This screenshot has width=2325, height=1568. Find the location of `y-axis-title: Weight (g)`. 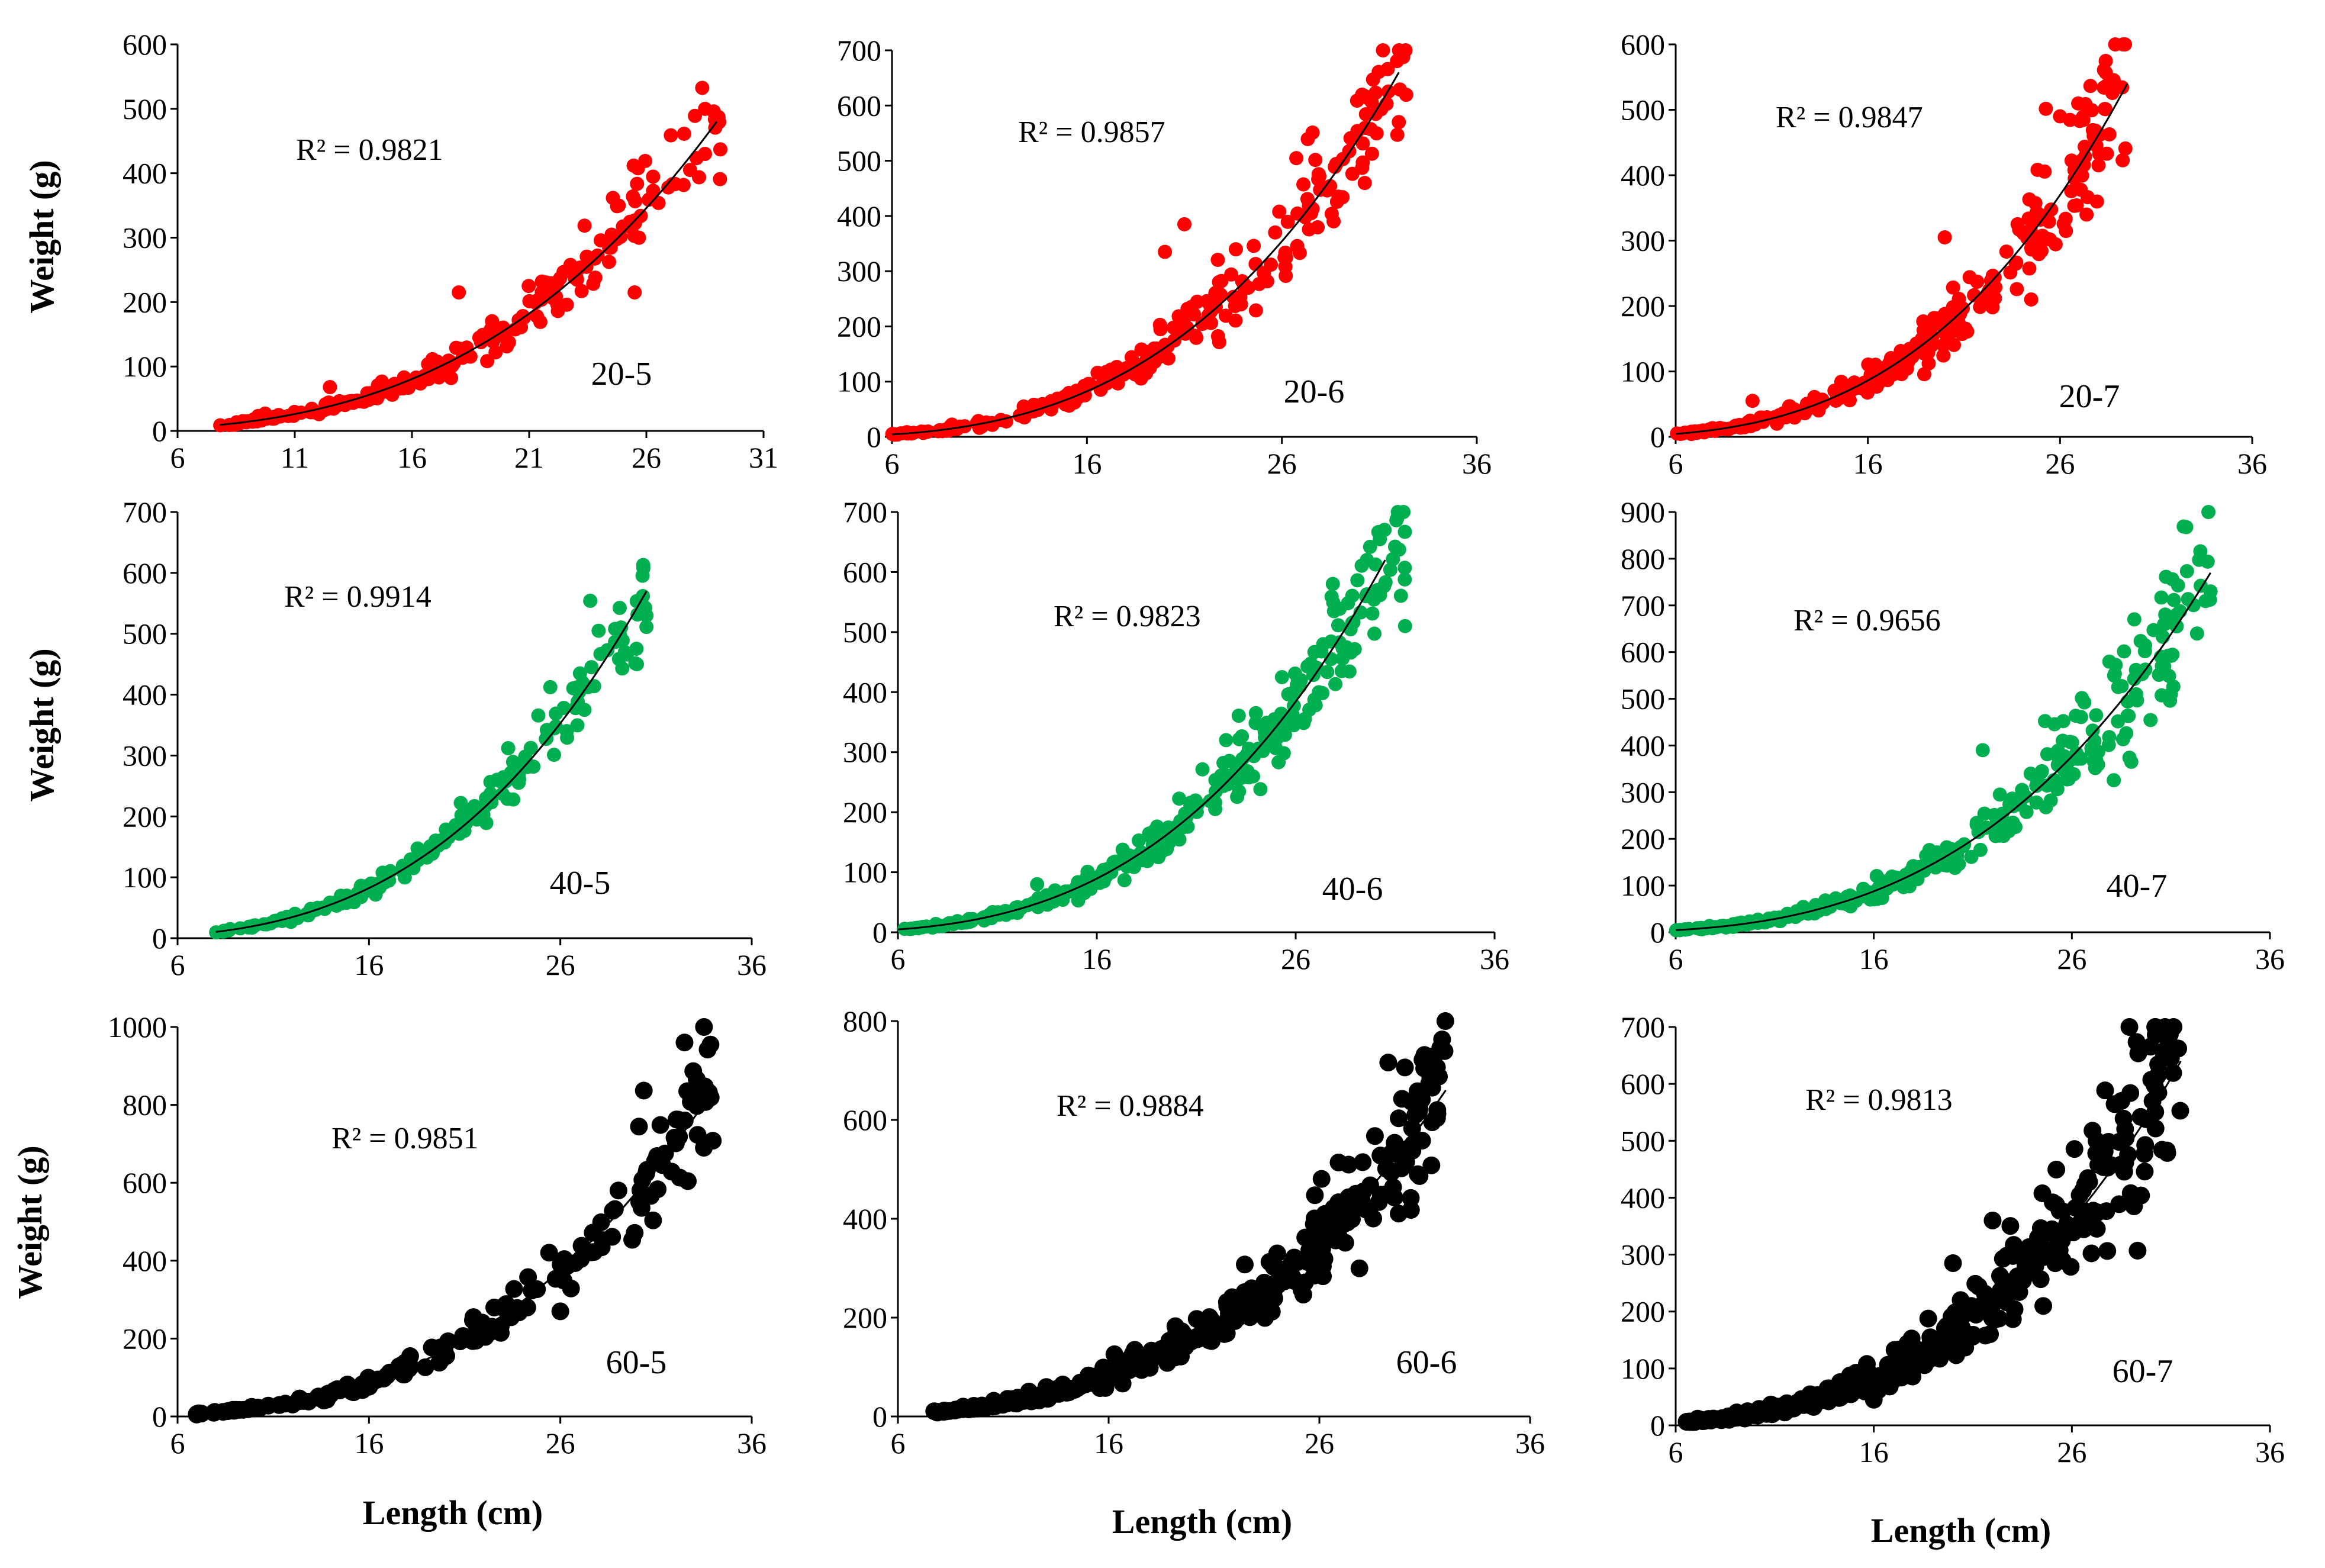

y-axis-title: Weight (g) is located at coordinates (41, 724).